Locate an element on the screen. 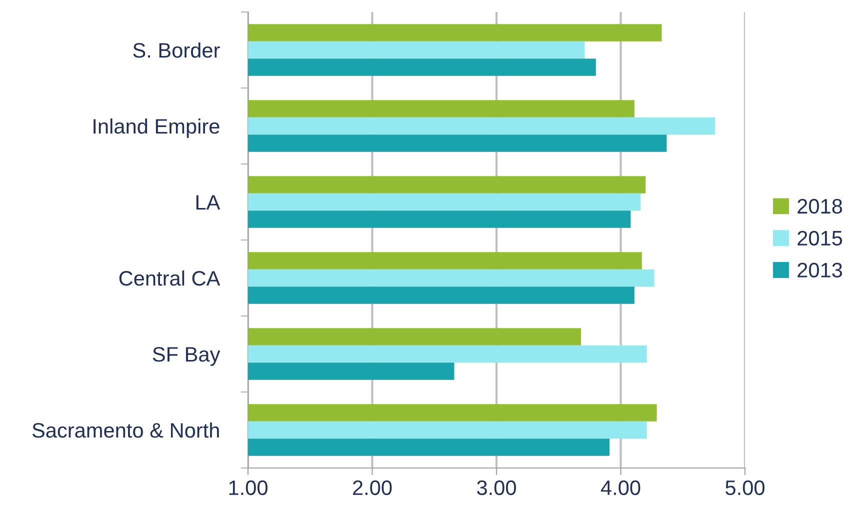 The width and height of the screenshot is (865, 508). x-tick-label: 2.00 is located at coordinates (372, 488).